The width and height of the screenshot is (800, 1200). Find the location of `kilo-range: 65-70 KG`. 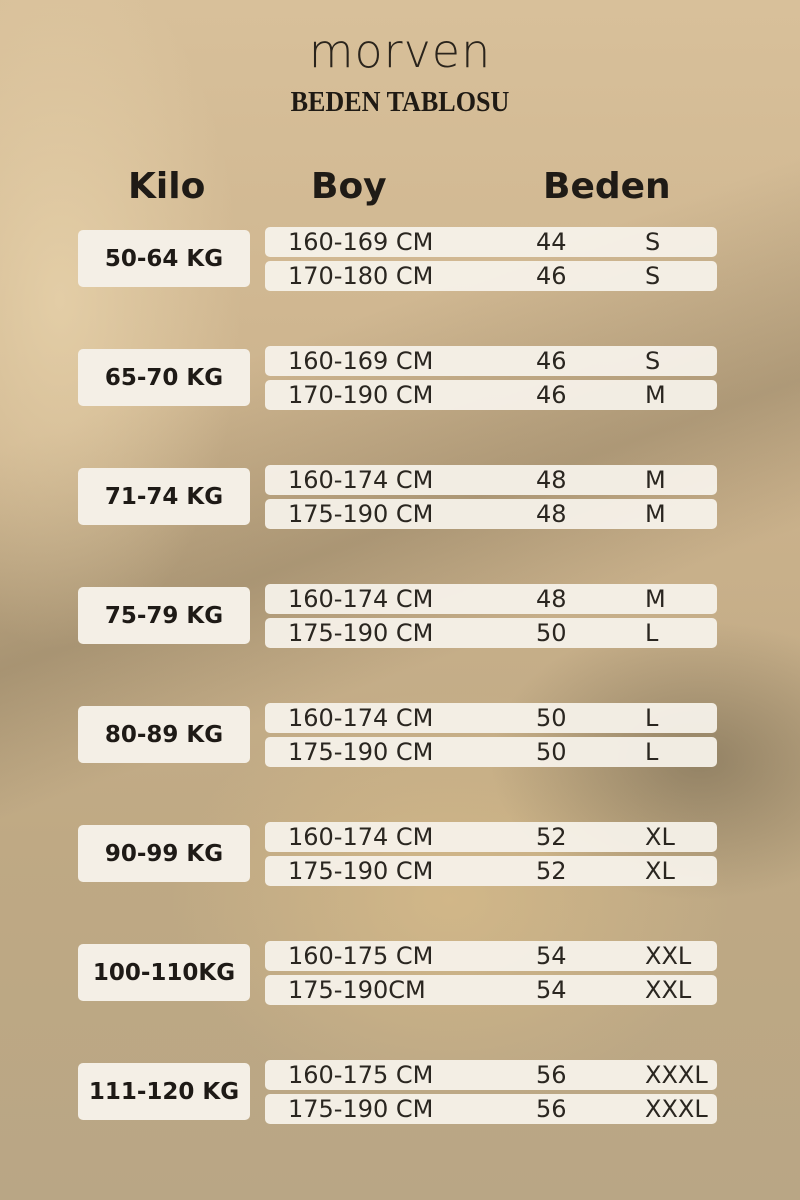

kilo-range: 65-70 KG is located at coordinates (164, 377).